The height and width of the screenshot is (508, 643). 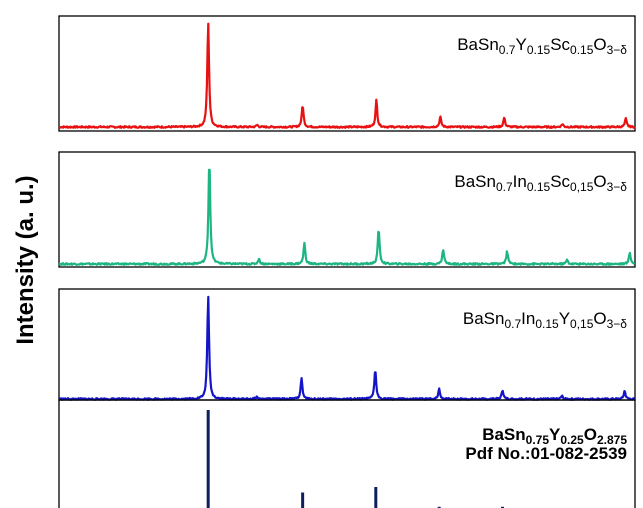 What do you see at coordinates (554, 436) in the screenshot?
I see `series-label: BaSn0.75Y0.25O2.875` at bounding box center [554, 436].